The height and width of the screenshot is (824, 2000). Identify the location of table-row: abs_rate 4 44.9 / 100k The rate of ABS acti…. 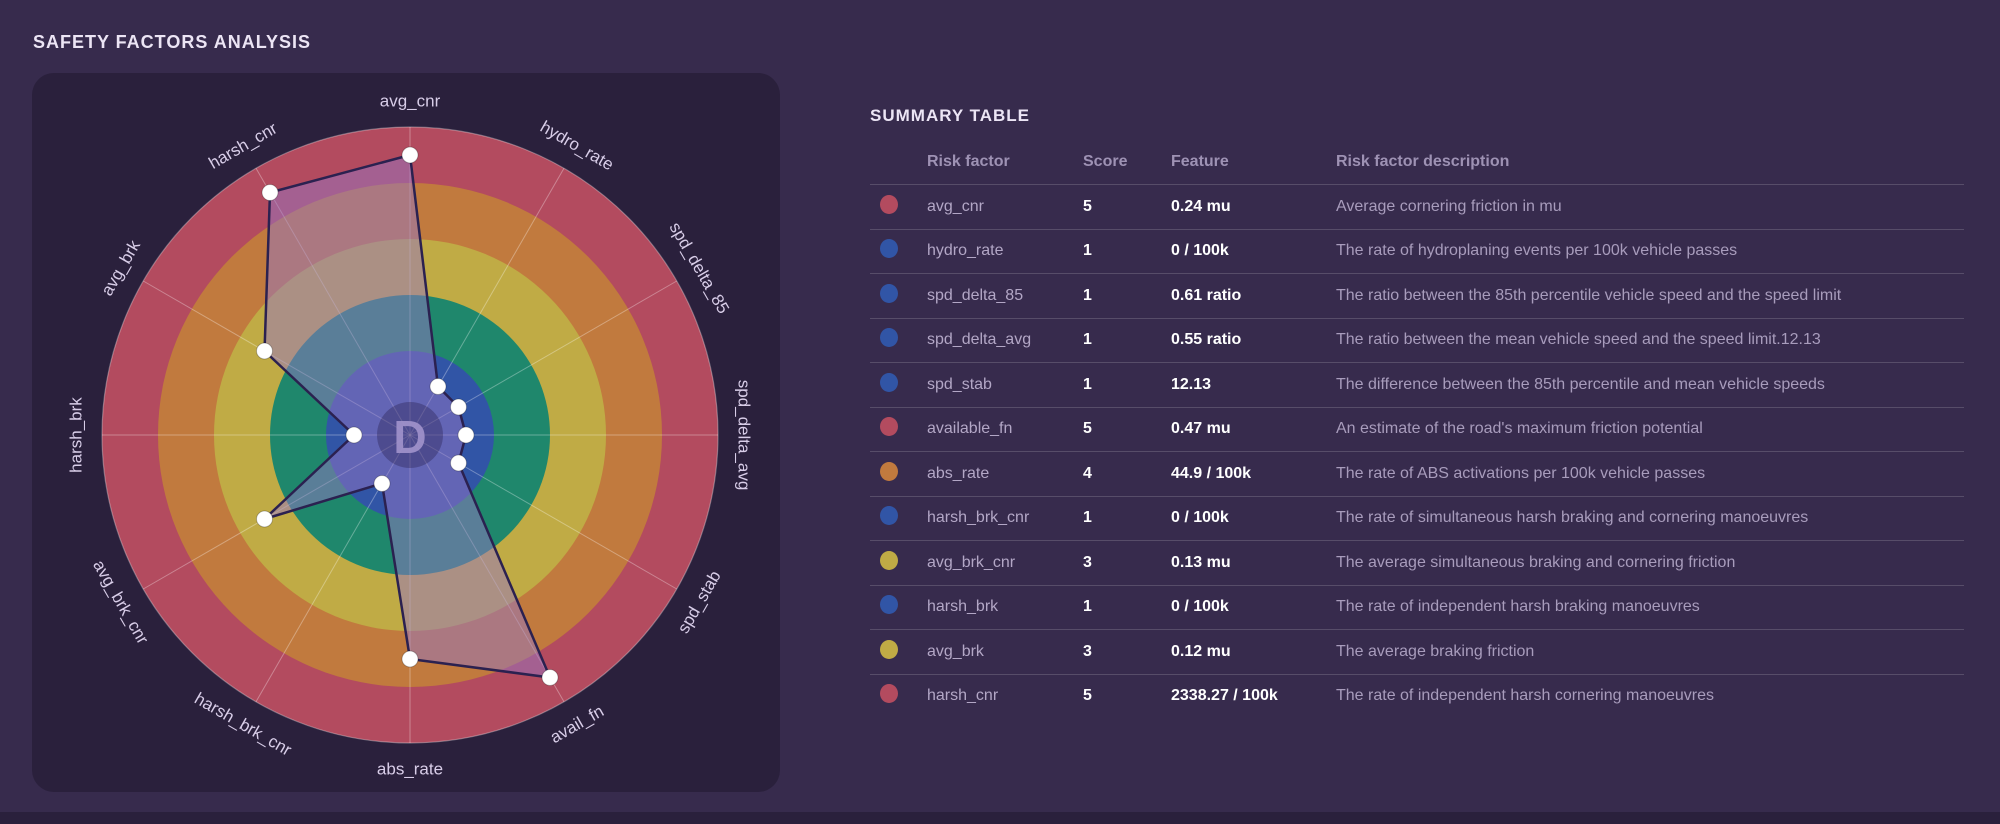
(1417, 473).